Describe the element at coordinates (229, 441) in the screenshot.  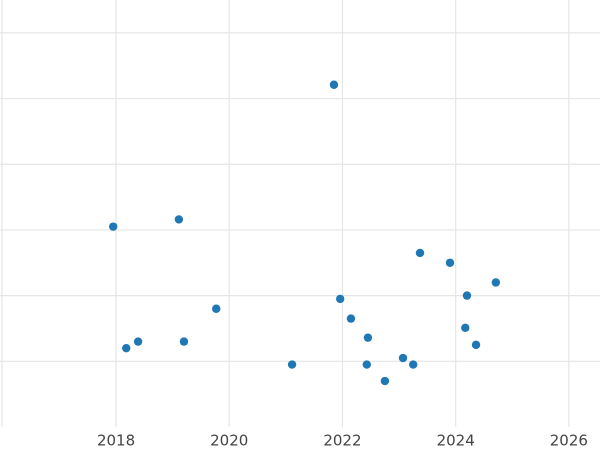
I see `x-tick-label: 2020` at that location.